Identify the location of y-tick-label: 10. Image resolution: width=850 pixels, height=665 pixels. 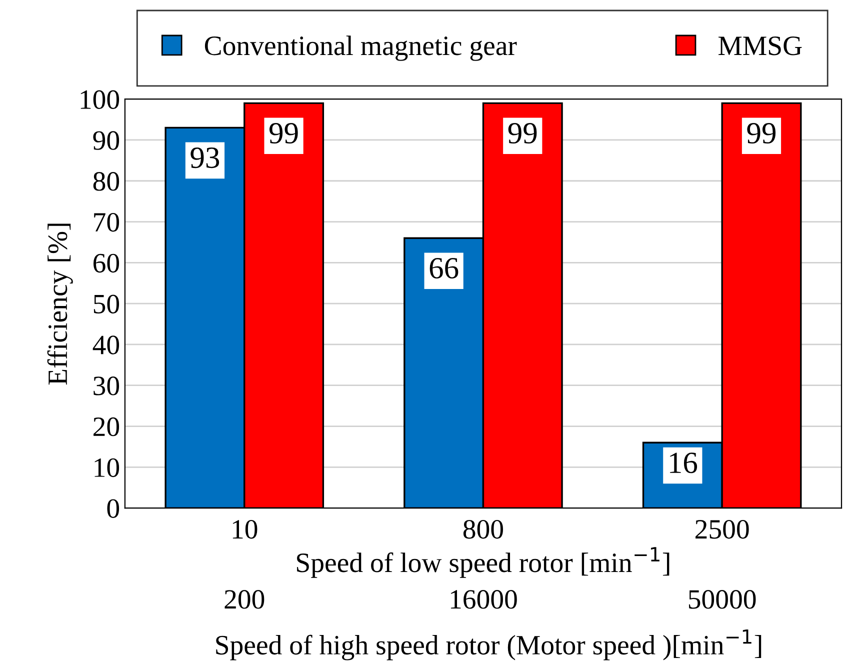
(107, 468).